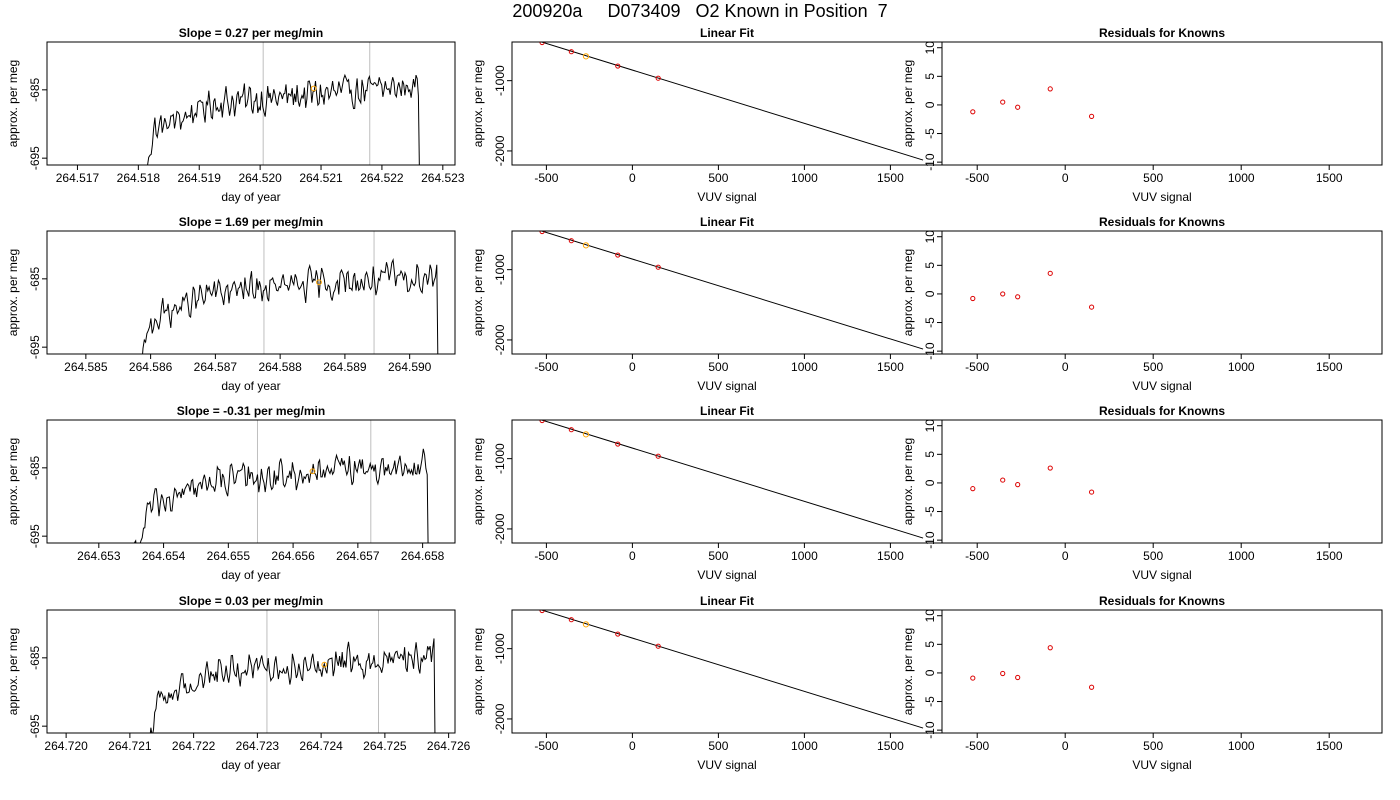 The width and height of the screenshot is (1400, 800). I want to click on x-tick-label: 264.585, so click(86, 367).